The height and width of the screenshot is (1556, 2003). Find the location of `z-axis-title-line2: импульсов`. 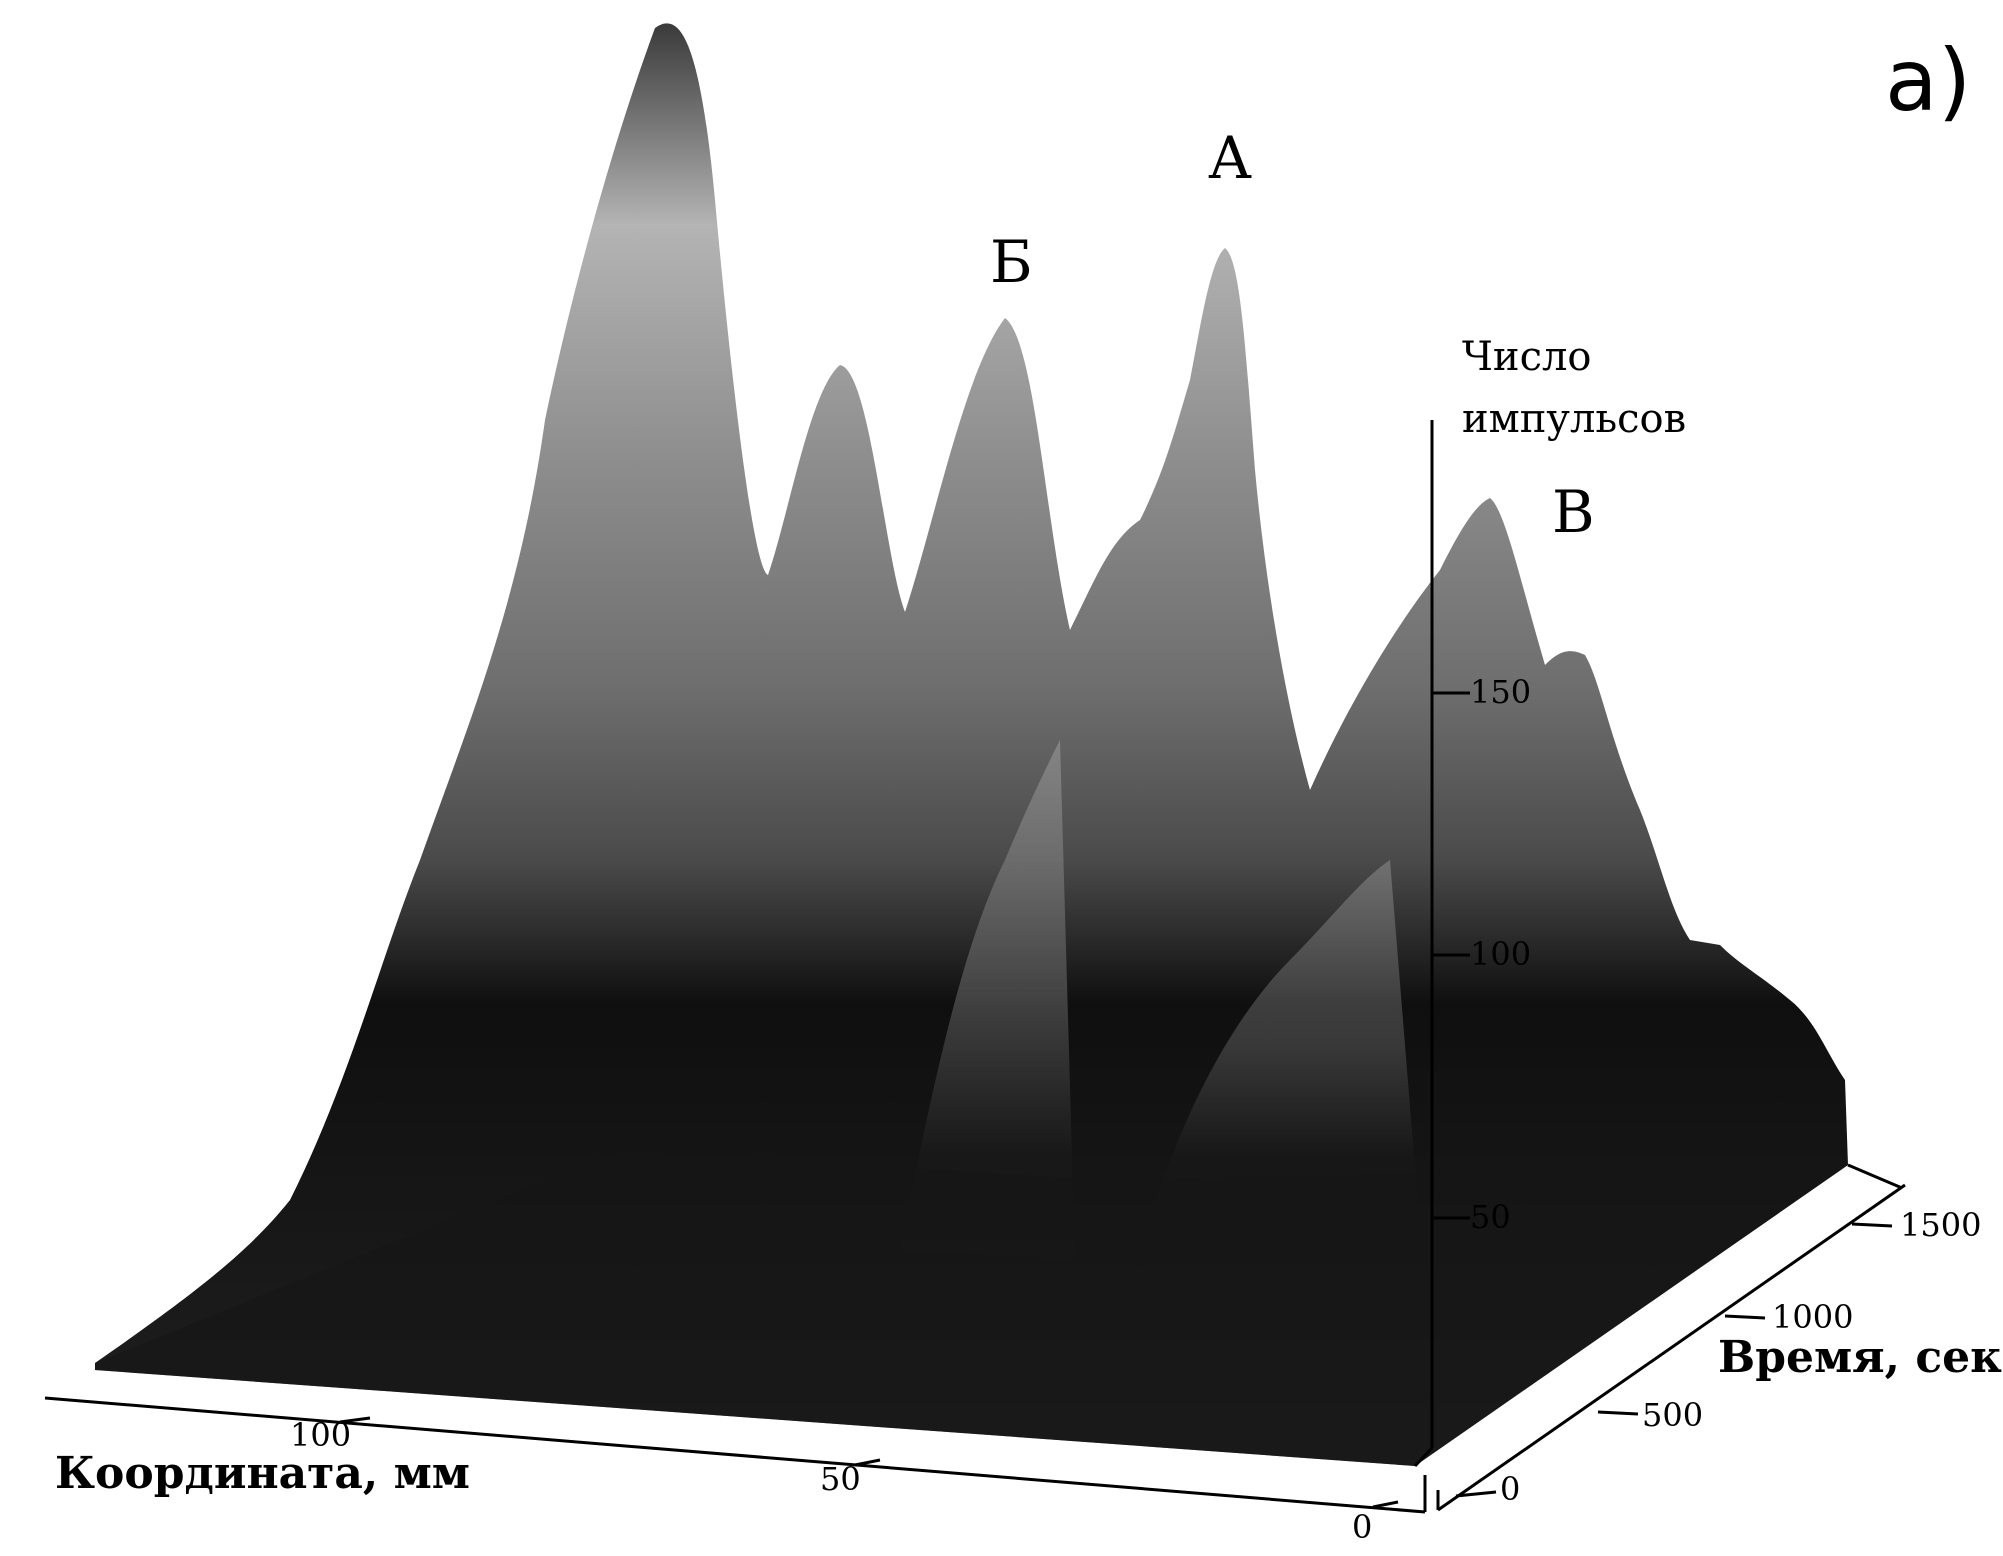

z-axis-title-line2: импульсов is located at coordinates (1574, 419).